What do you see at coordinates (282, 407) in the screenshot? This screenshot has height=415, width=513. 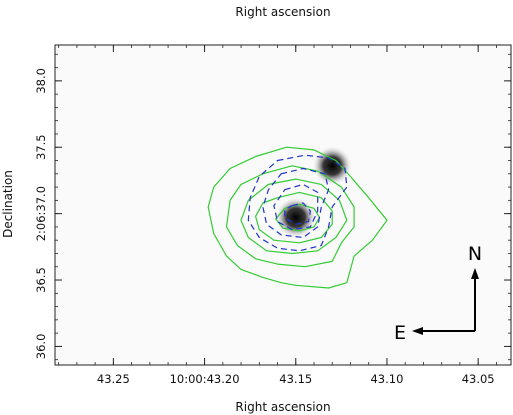 I see `x-axis-label: Right ascension` at bounding box center [282, 407].